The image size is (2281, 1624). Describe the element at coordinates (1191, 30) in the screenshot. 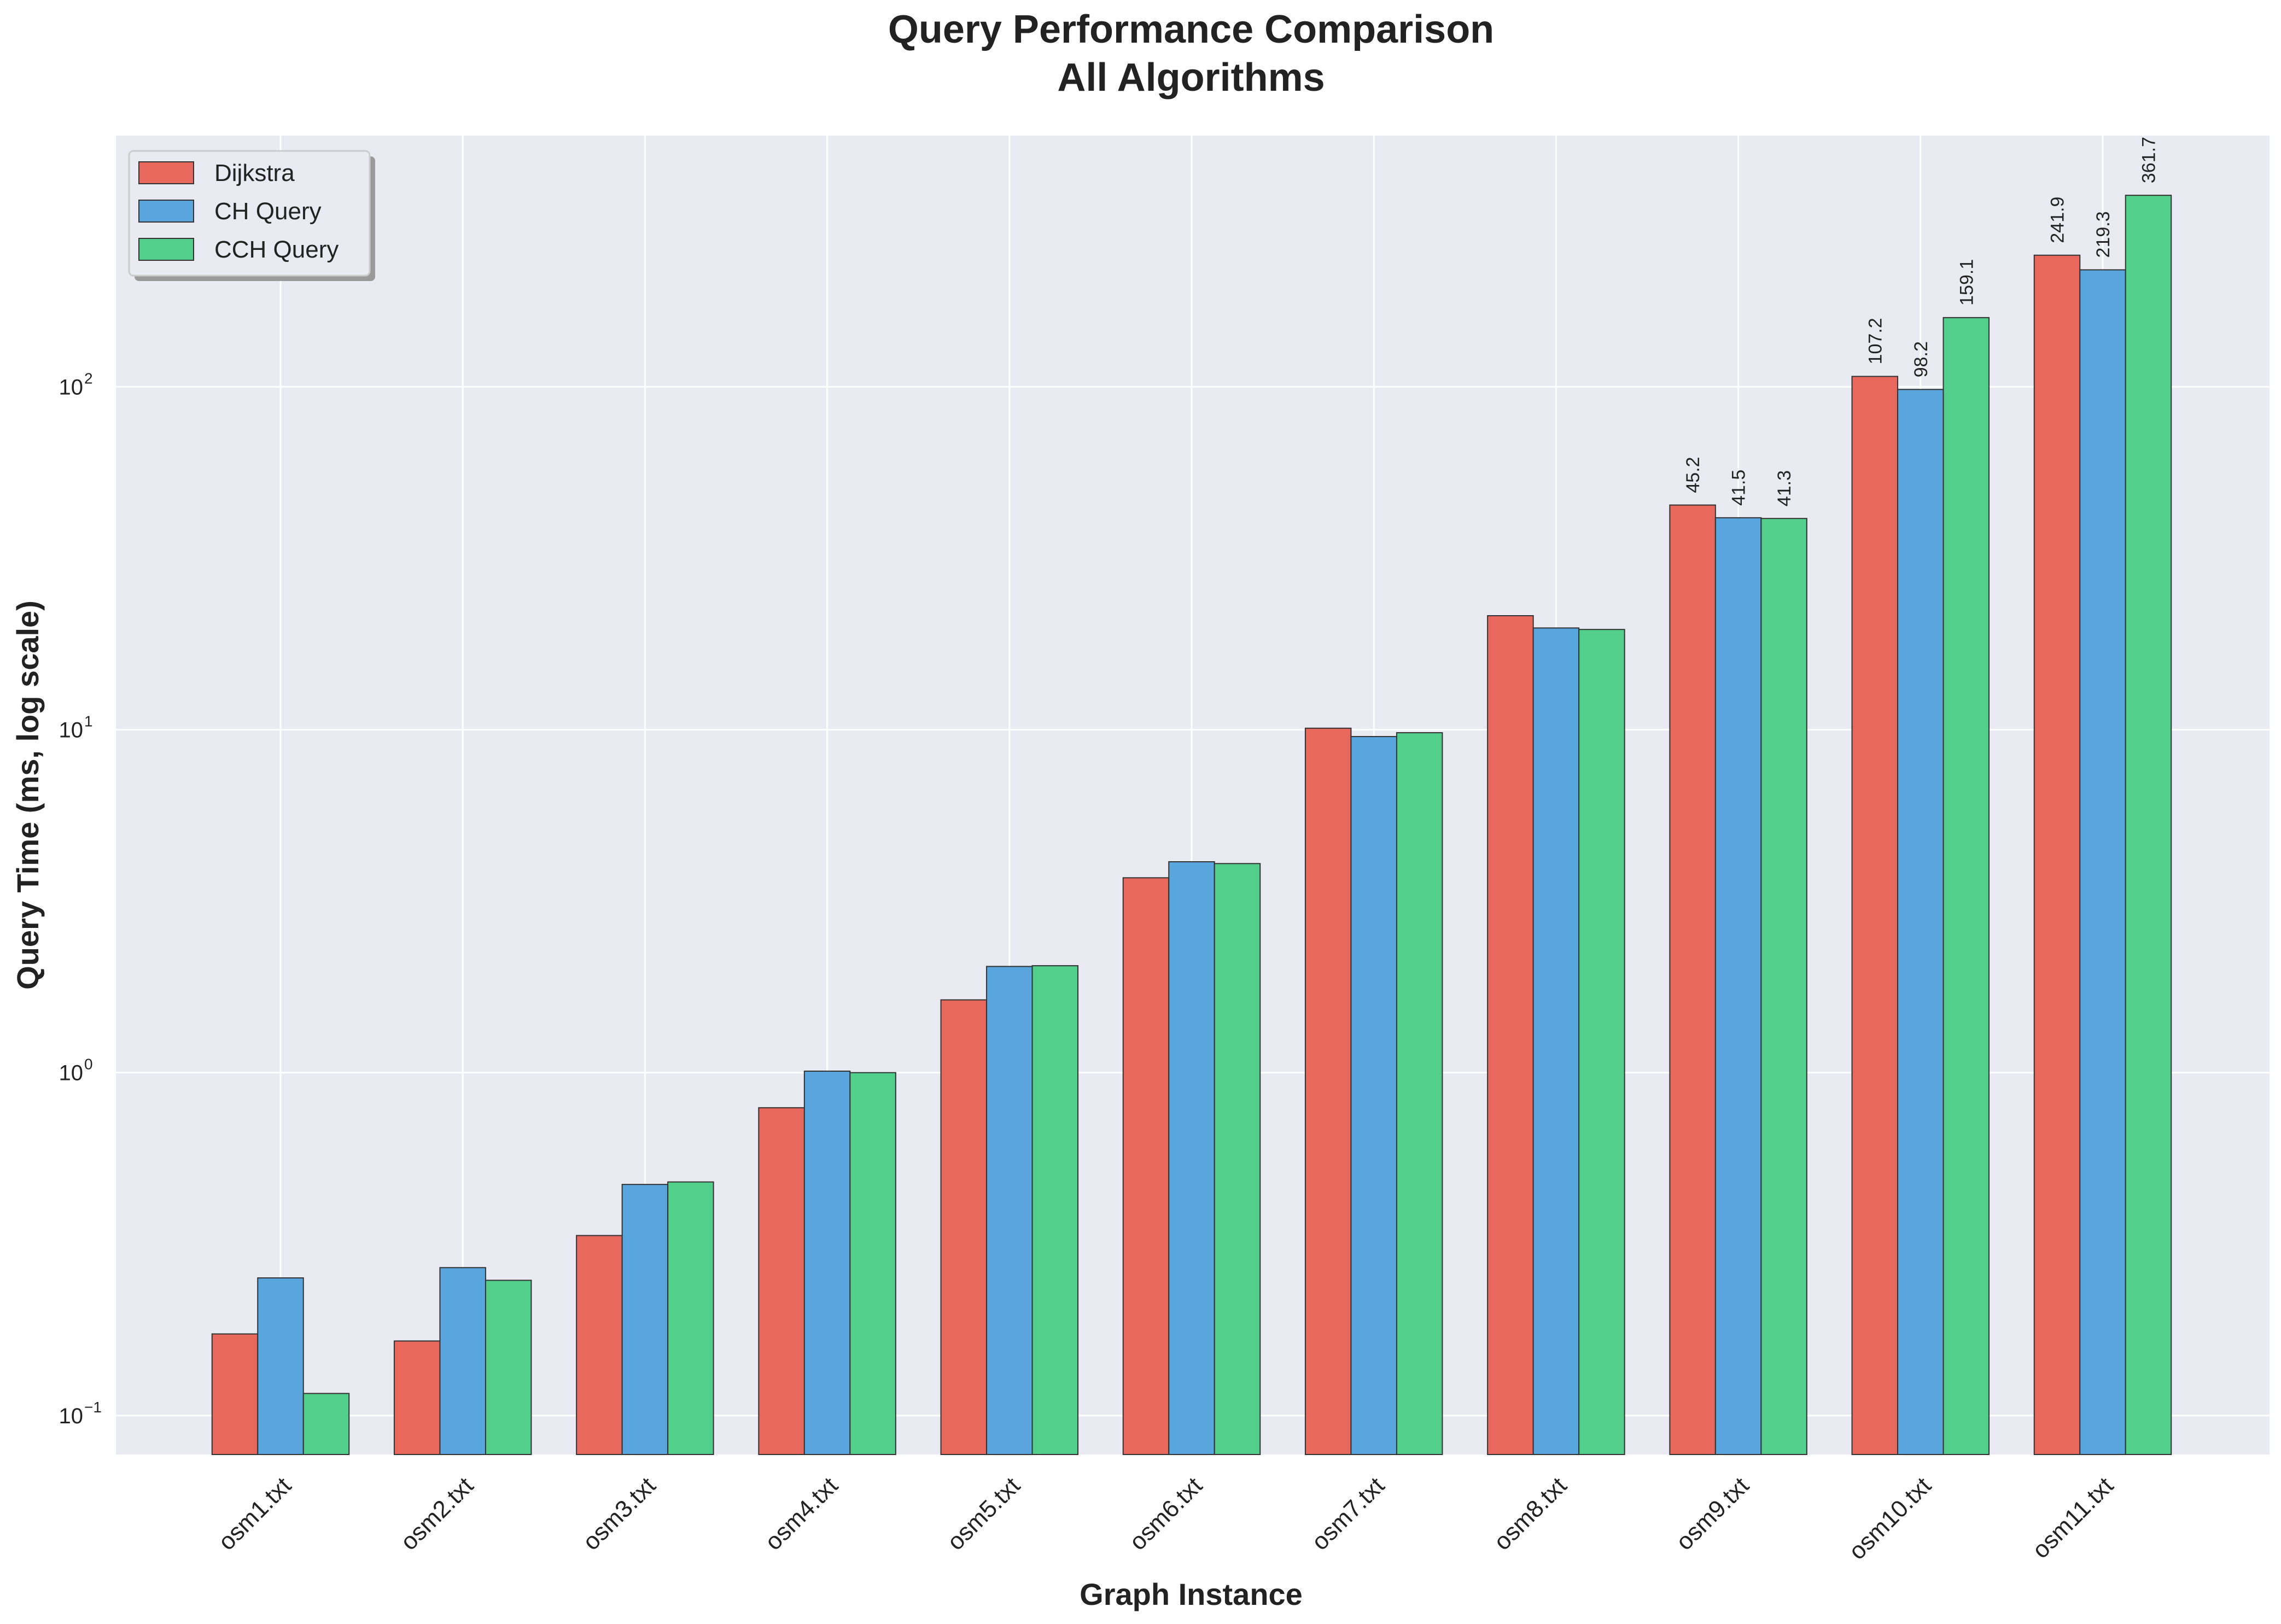

I see `chart-title: Query Performance Comparison` at that location.